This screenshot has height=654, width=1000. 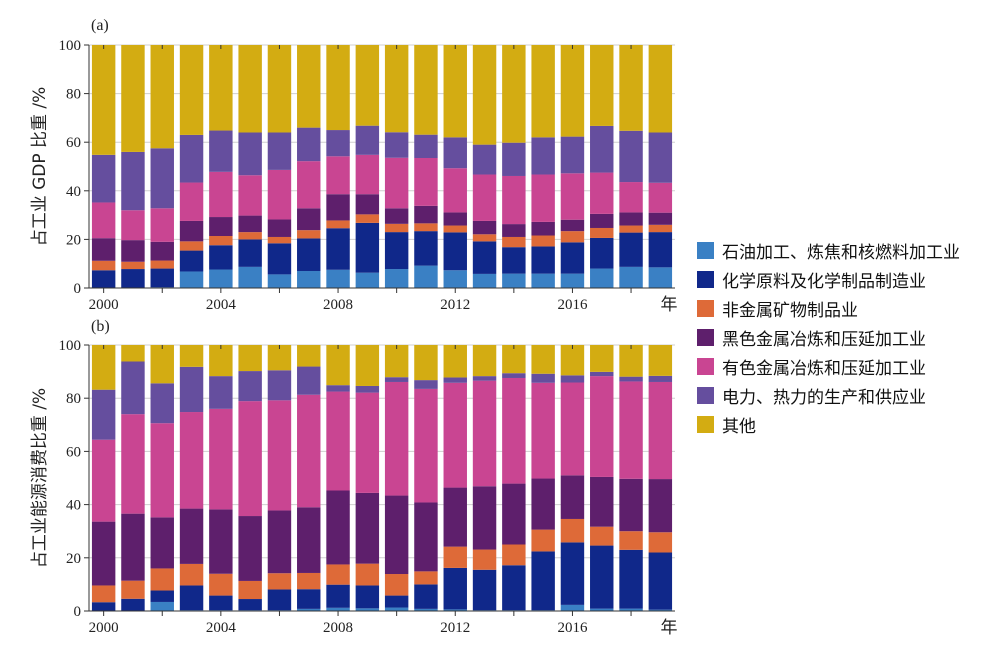 I want to click on panel-label: (a), so click(x=100, y=25).